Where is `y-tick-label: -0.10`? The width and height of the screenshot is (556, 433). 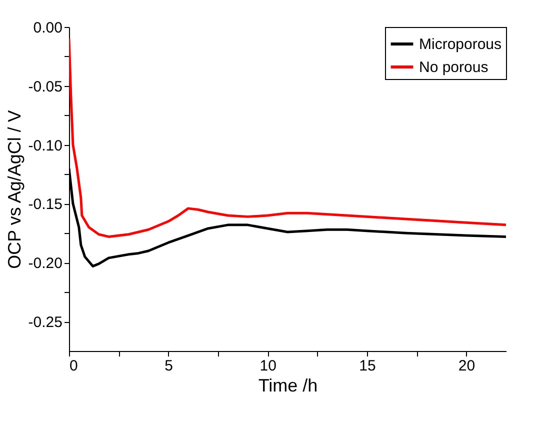 y-tick-label: -0.10 is located at coordinates (45, 145).